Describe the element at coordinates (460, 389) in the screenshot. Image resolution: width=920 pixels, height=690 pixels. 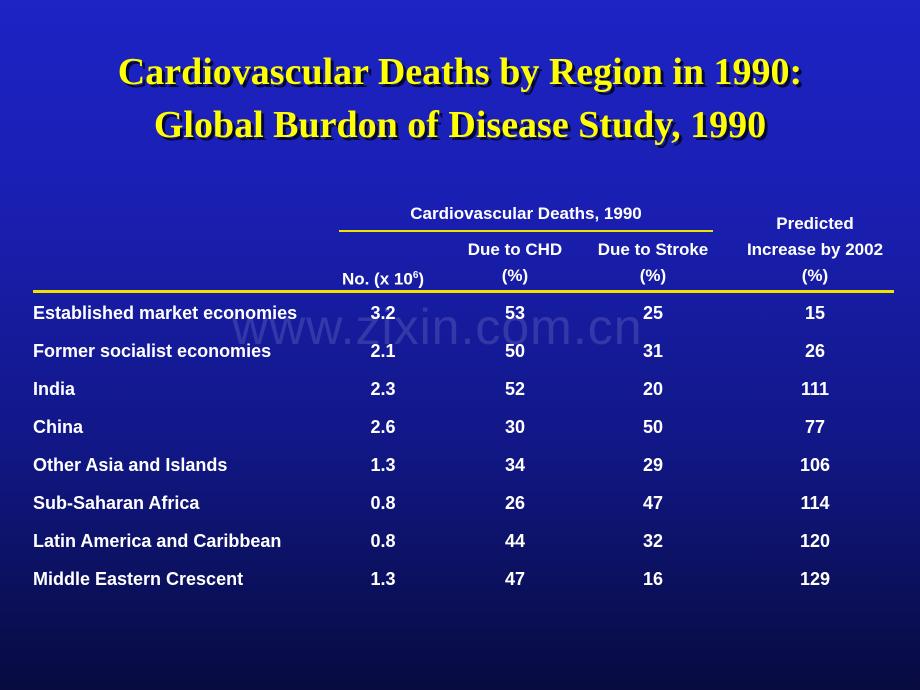
I see `table-row: India 2.3 52 20 111` at that location.